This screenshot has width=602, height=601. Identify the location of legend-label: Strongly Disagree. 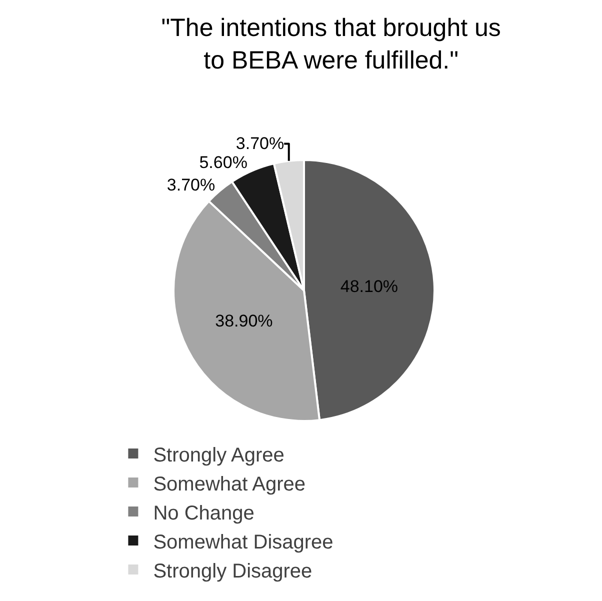
(232, 571).